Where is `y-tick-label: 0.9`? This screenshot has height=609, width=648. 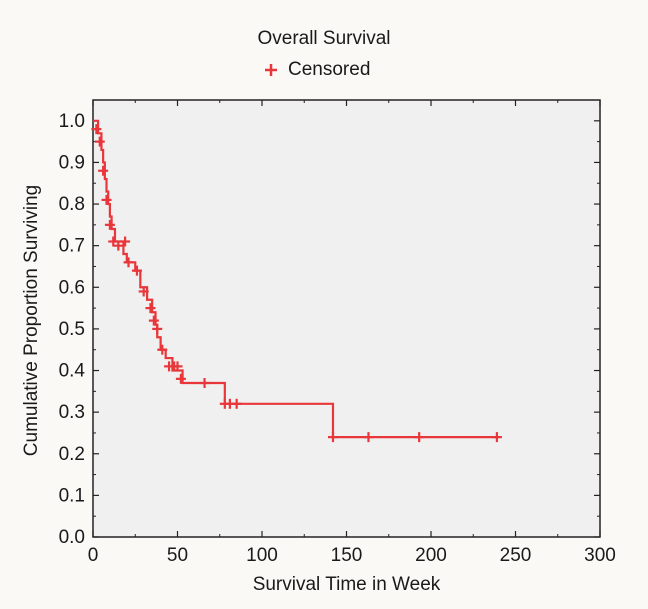
y-tick-label: 0.9 is located at coordinates (72, 162).